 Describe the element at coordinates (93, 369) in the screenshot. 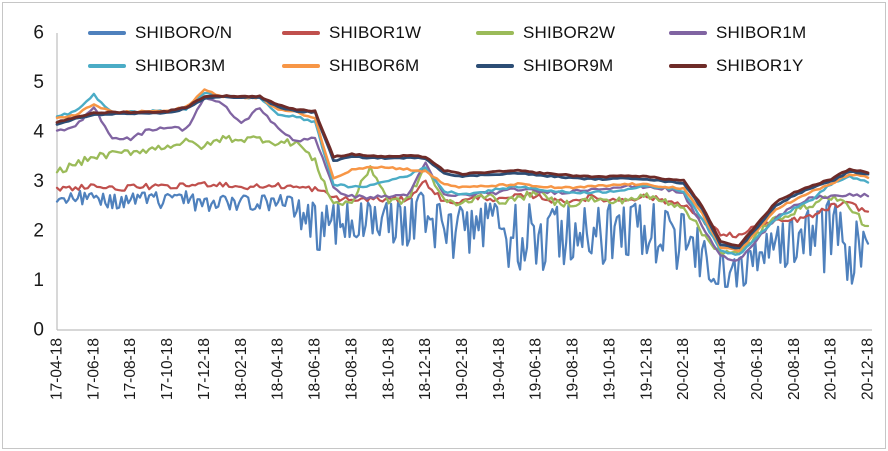

I see `x-tick-label: 17-06-18` at that location.